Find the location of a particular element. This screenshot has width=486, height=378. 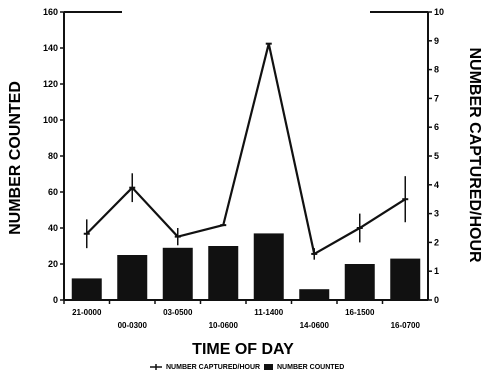

y-tick-label: 20 is located at coordinates (53, 264).